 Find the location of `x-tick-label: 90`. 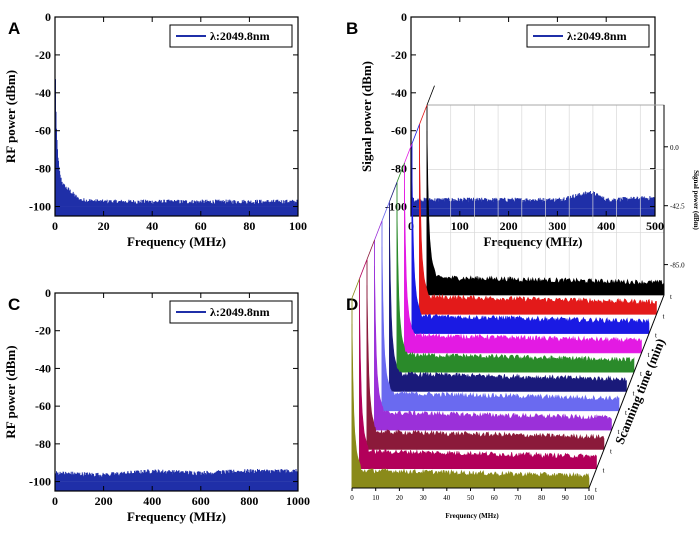

x-tick-label: 90 is located at coordinates (566, 498).